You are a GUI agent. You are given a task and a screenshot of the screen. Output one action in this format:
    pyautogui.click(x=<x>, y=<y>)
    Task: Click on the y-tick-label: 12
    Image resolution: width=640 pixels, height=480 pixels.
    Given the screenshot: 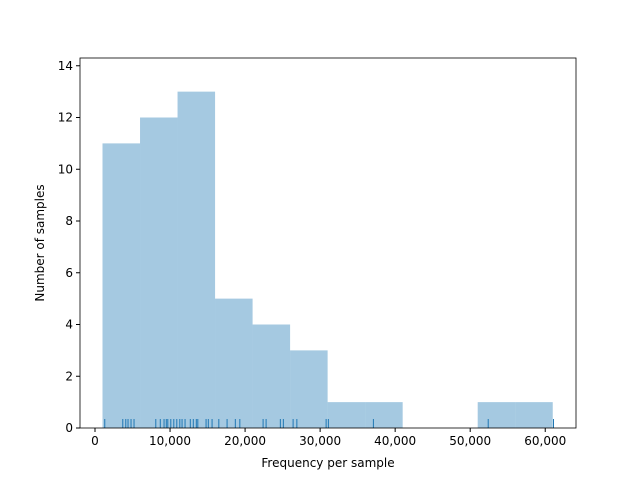 What is the action you would take?
    pyautogui.click(x=65, y=118)
    